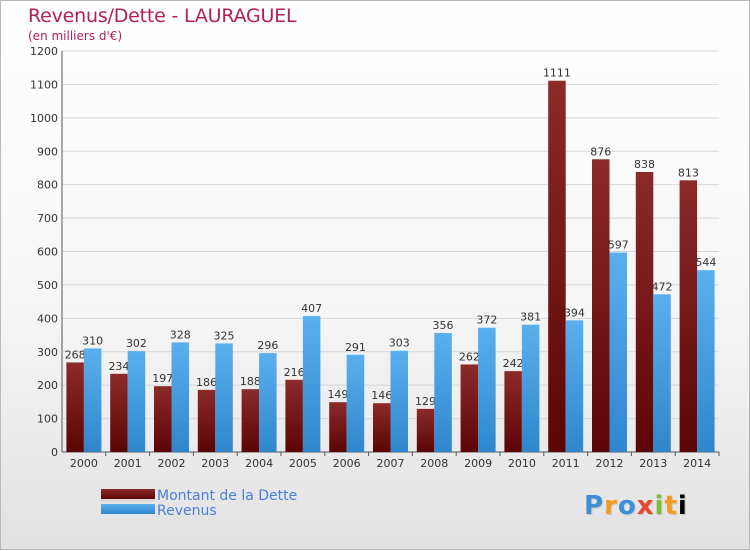 Image resolution: width=750 pixels, height=551 pixels. Describe the element at coordinates (653, 463) in the screenshot. I see `x-tick-label: 2013` at that location.